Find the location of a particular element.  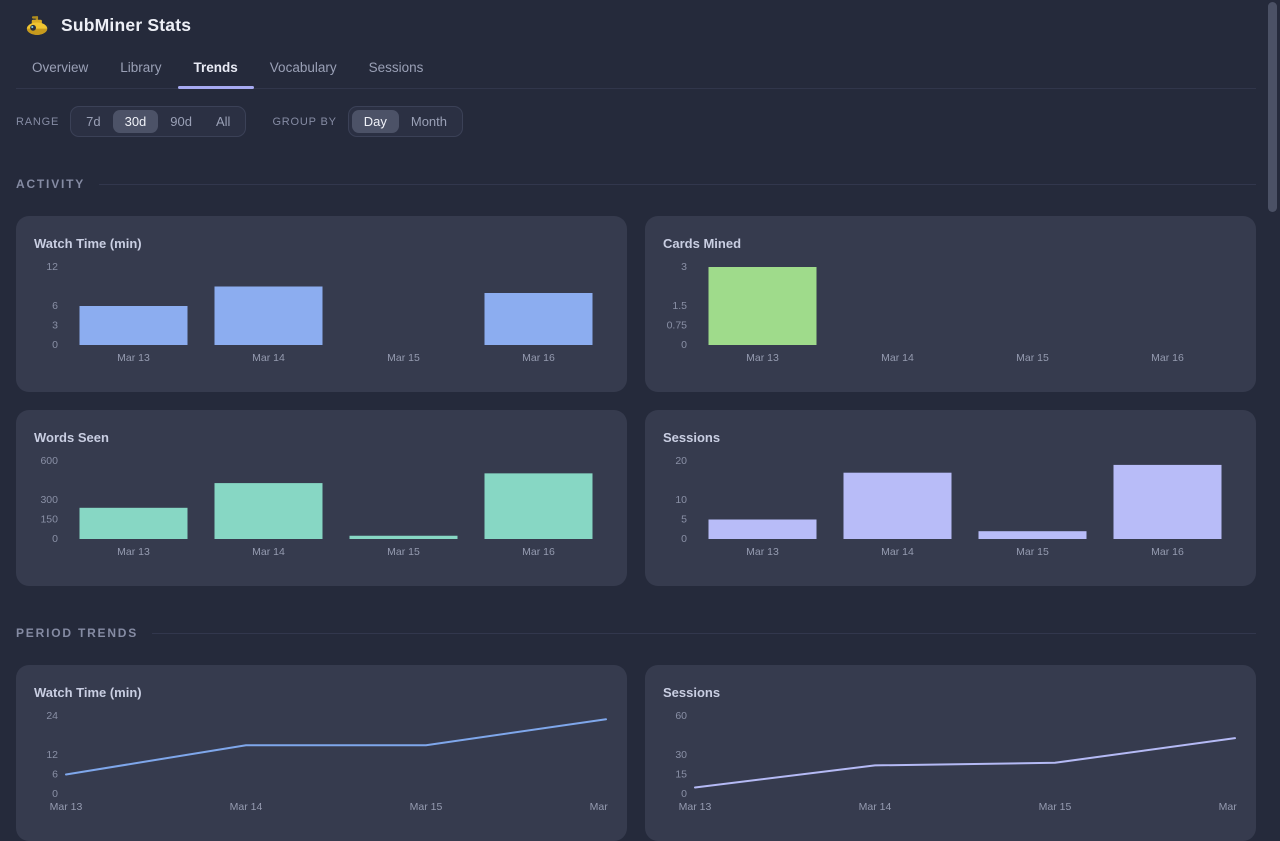

range-option-30d: 30d is located at coordinates (135, 121).